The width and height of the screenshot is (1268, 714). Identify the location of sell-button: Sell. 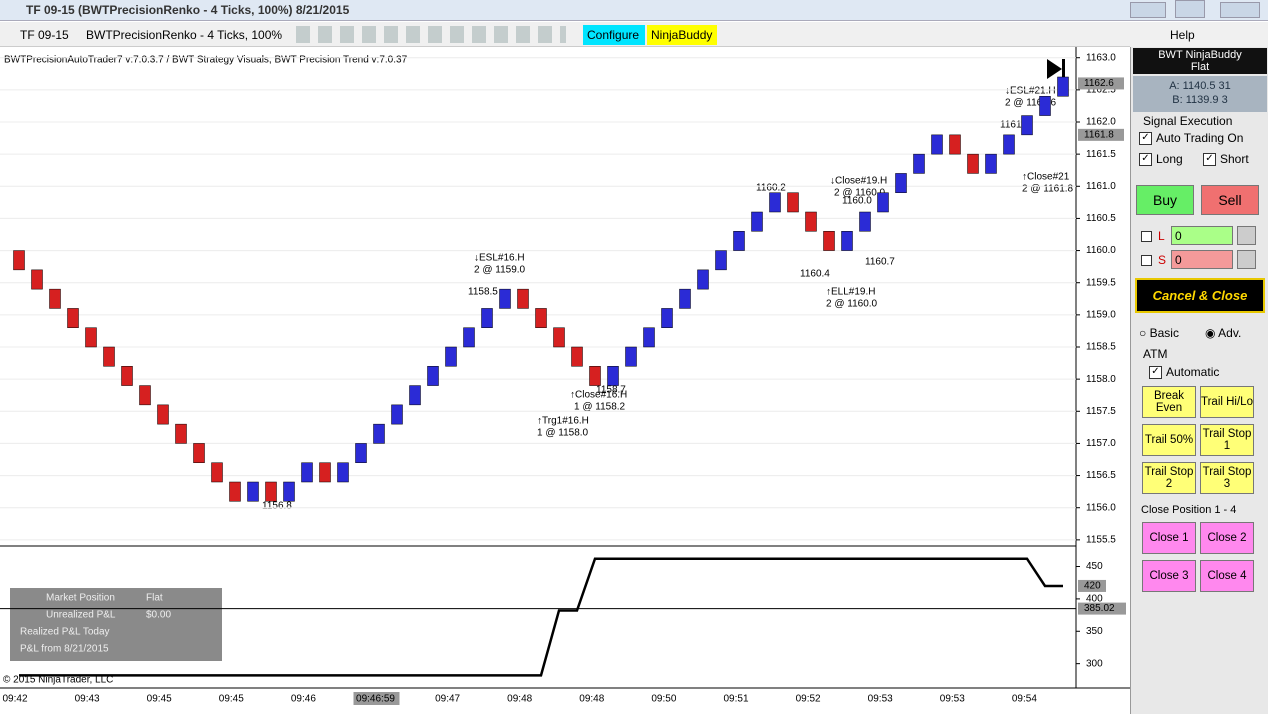
(1230, 200).